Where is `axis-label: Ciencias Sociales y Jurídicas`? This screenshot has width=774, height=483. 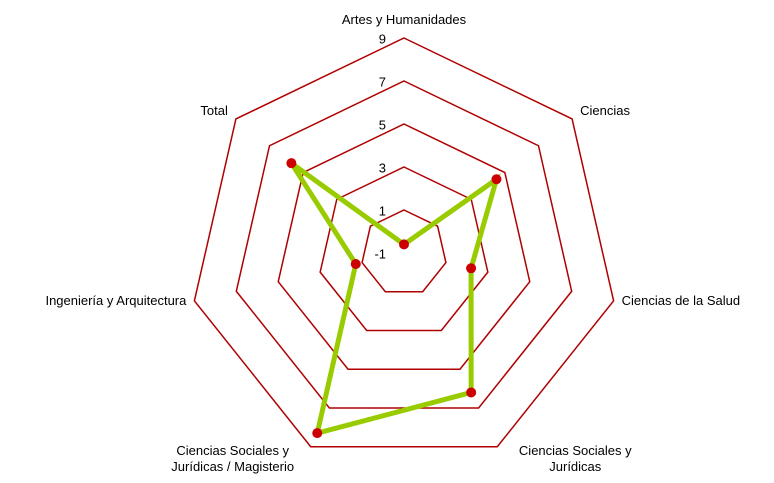 axis-label: Ciencias Sociales y Jurídicas is located at coordinates (575, 458).